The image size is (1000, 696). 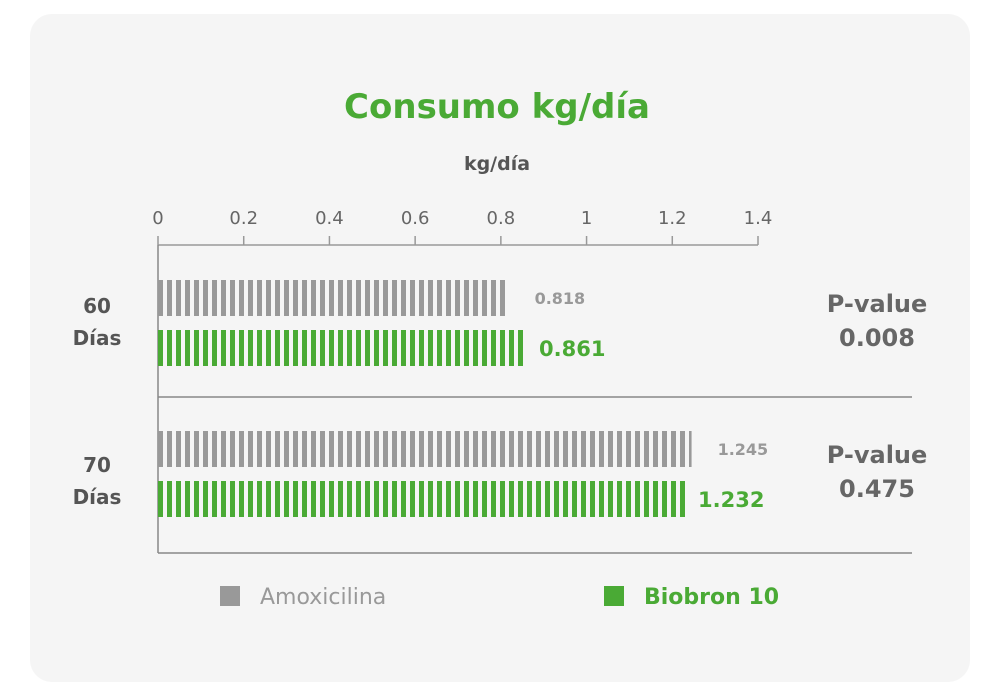 I want to click on x-tick-label: 1.2, so click(x=672, y=218).